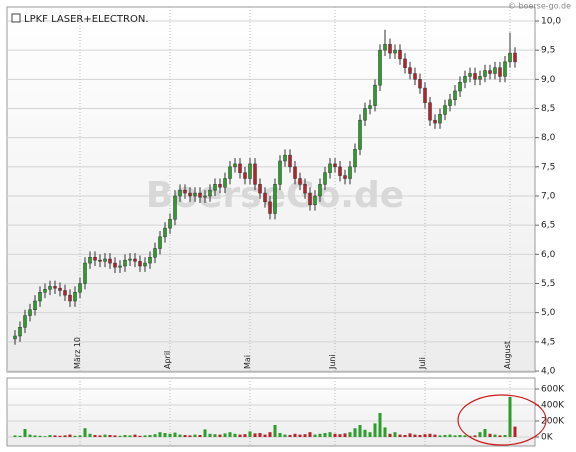  What do you see at coordinates (553, 390) in the screenshot?
I see `y-tick-label: 600K` at bounding box center [553, 390].